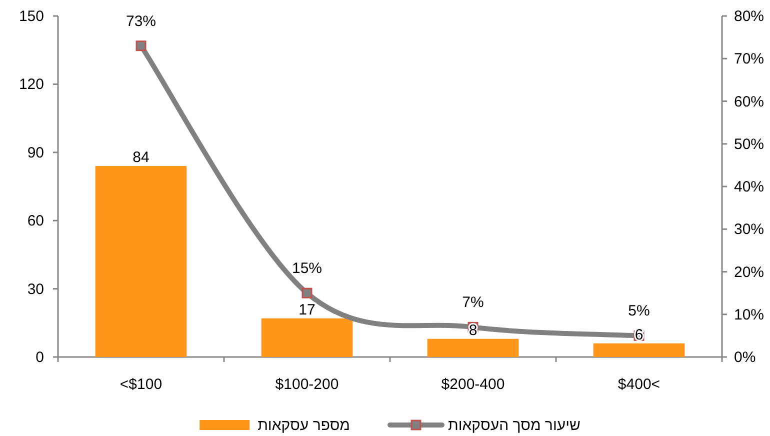 This screenshot has width=770, height=436. What do you see at coordinates (749, 144) in the screenshot?
I see `y2-tick-label: 50%` at bounding box center [749, 144].